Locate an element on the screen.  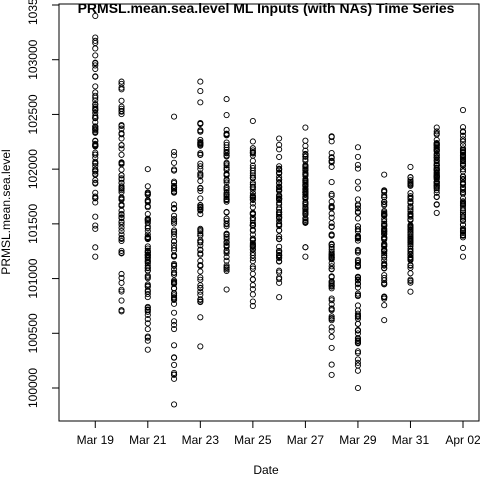
y-tick-label: 102000 is located at coordinates (33, 169).